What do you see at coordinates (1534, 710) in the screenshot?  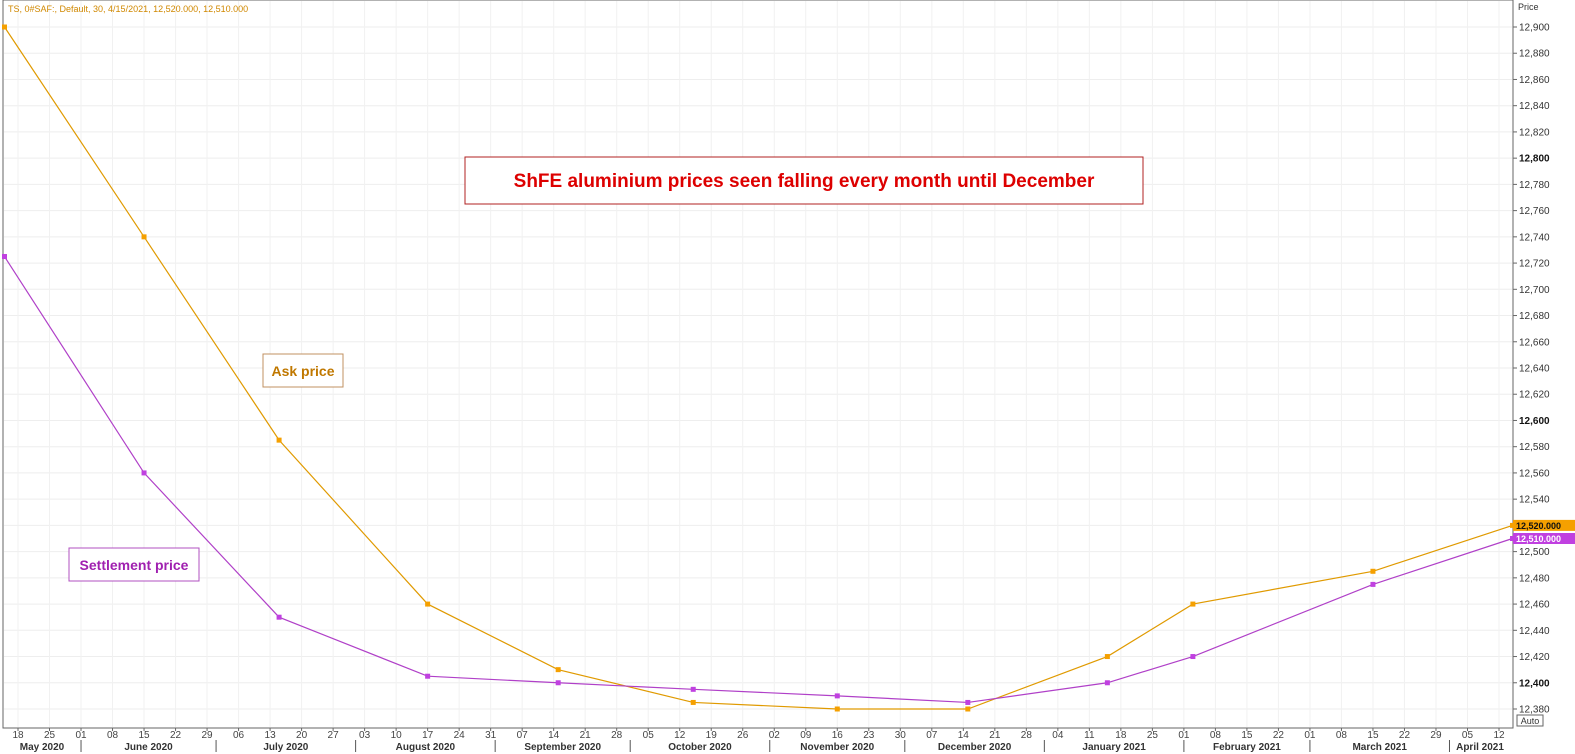 I see `y-tick-label: 12,380` at bounding box center [1534, 710].